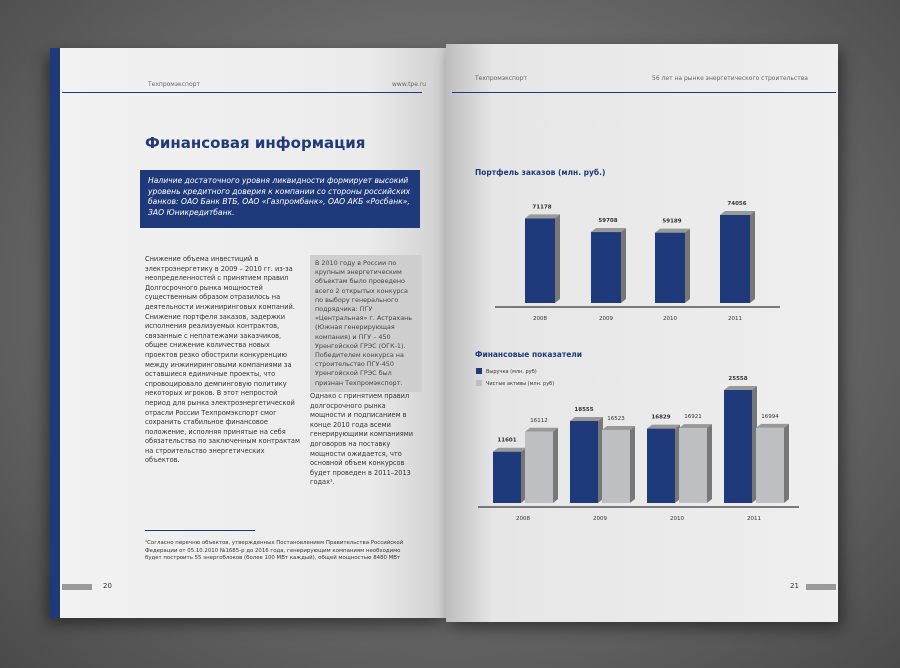 The height and width of the screenshot is (668, 900). Describe the element at coordinates (506, 441) in the screenshot. I see `data-label: 11601` at that location.